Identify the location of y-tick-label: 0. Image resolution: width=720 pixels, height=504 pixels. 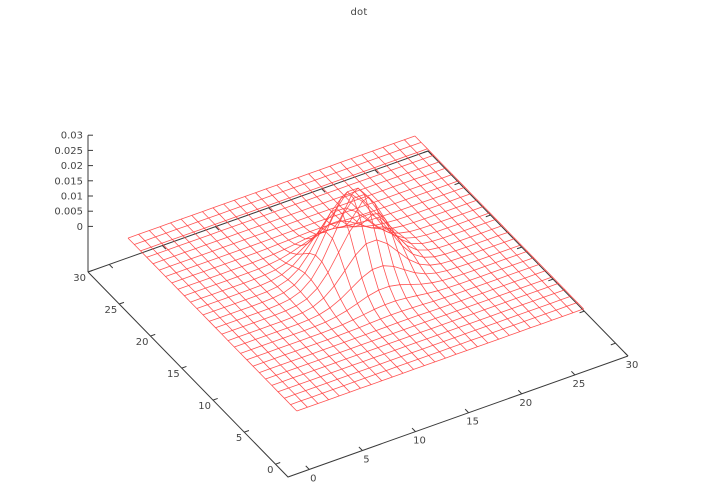
(270, 470).